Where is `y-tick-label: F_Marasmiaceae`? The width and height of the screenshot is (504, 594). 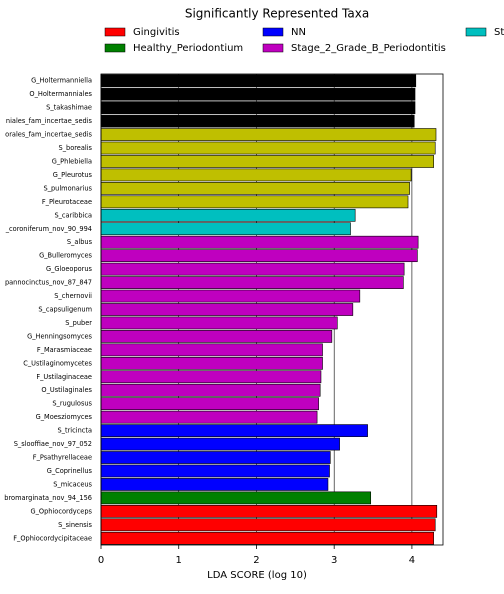
y-tick-label: F_Marasmiaceae is located at coordinates (64, 350).